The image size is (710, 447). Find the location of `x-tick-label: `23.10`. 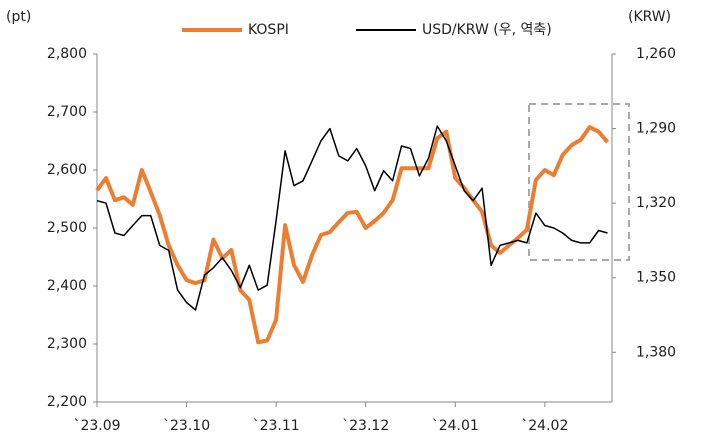

x-tick-label: `23.10 is located at coordinates (186, 426).